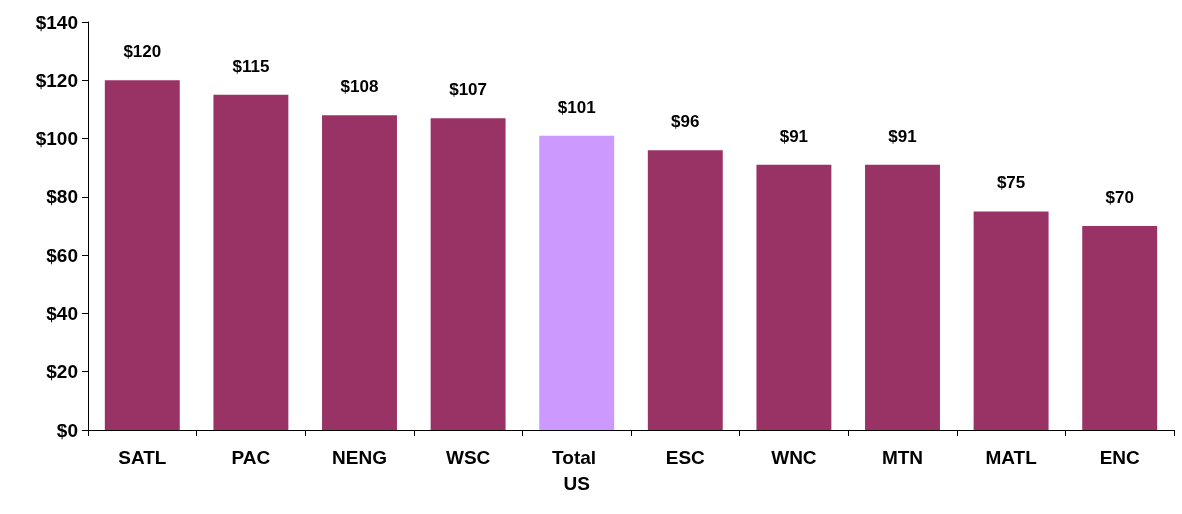 Image resolution: width=1182 pixels, height=514 pixels. I want to click on x-tick-label: MTN, so click(902, 457).